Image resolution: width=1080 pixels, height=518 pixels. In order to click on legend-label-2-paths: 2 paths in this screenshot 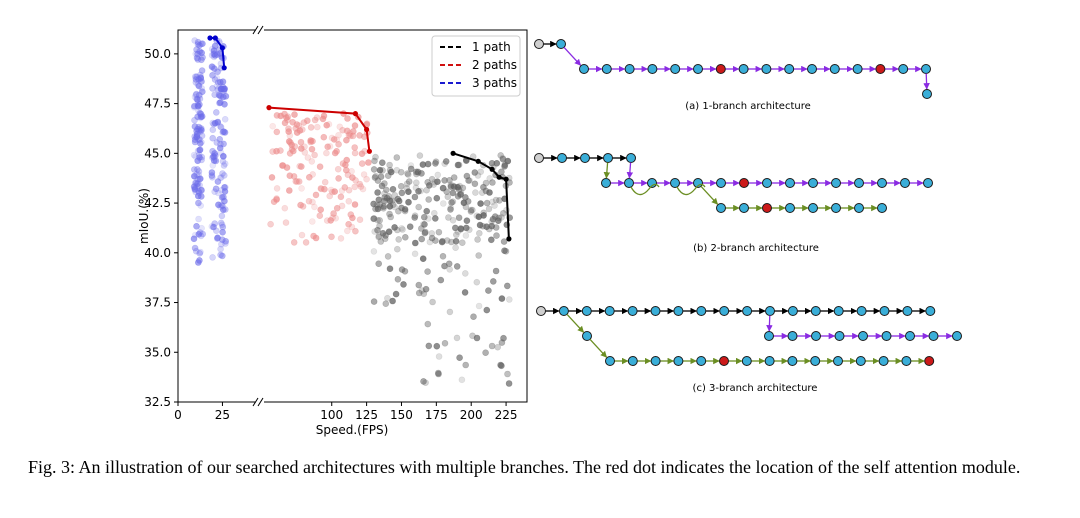, I will do `click(494, 65)`.